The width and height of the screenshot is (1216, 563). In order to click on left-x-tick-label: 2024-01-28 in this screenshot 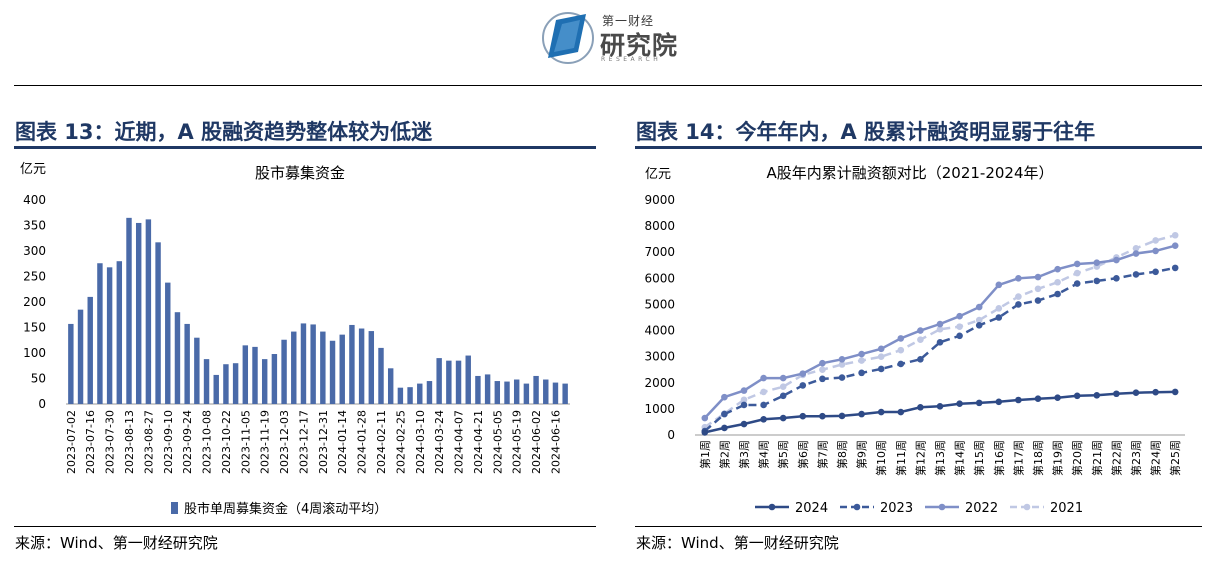, I will do `click(362, 442)`.